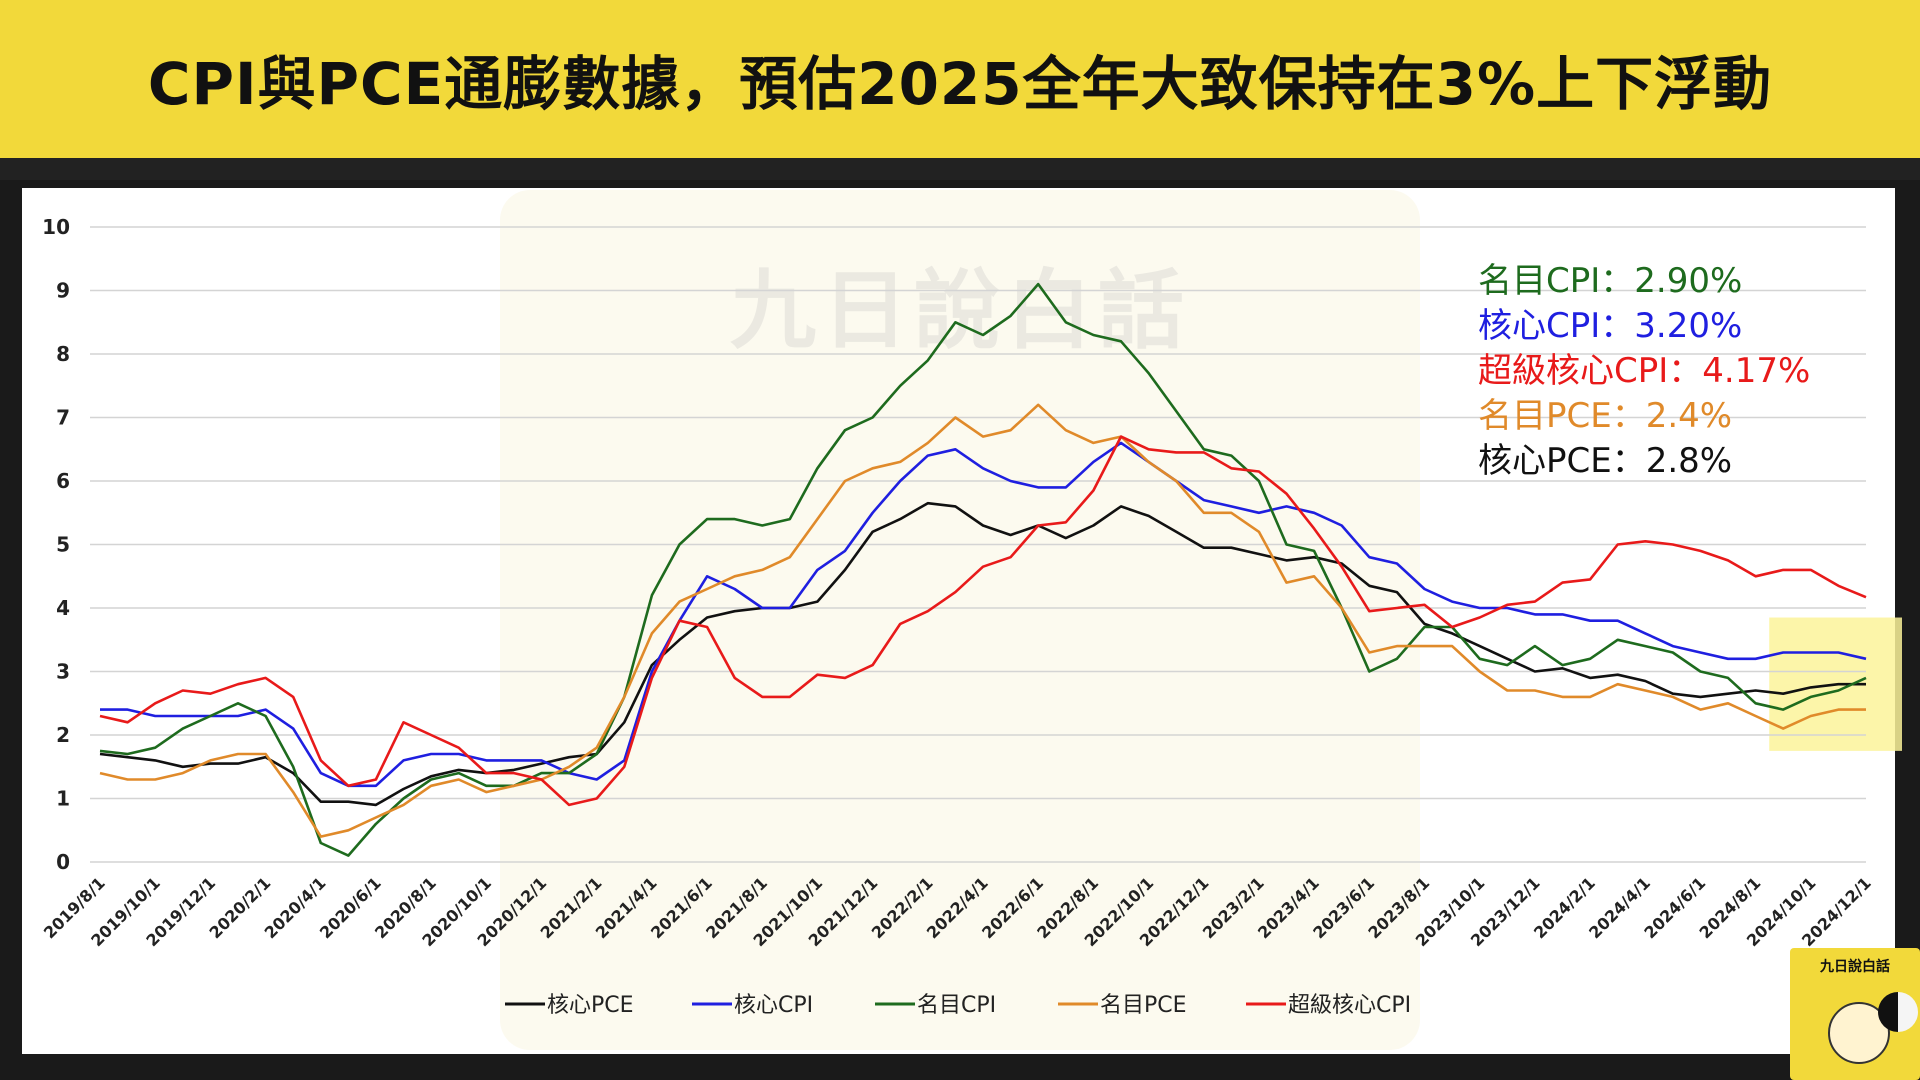  Describe the element at coordinates (63, 672) in the screenshot. I see `y-tick-label: 3` at that location.